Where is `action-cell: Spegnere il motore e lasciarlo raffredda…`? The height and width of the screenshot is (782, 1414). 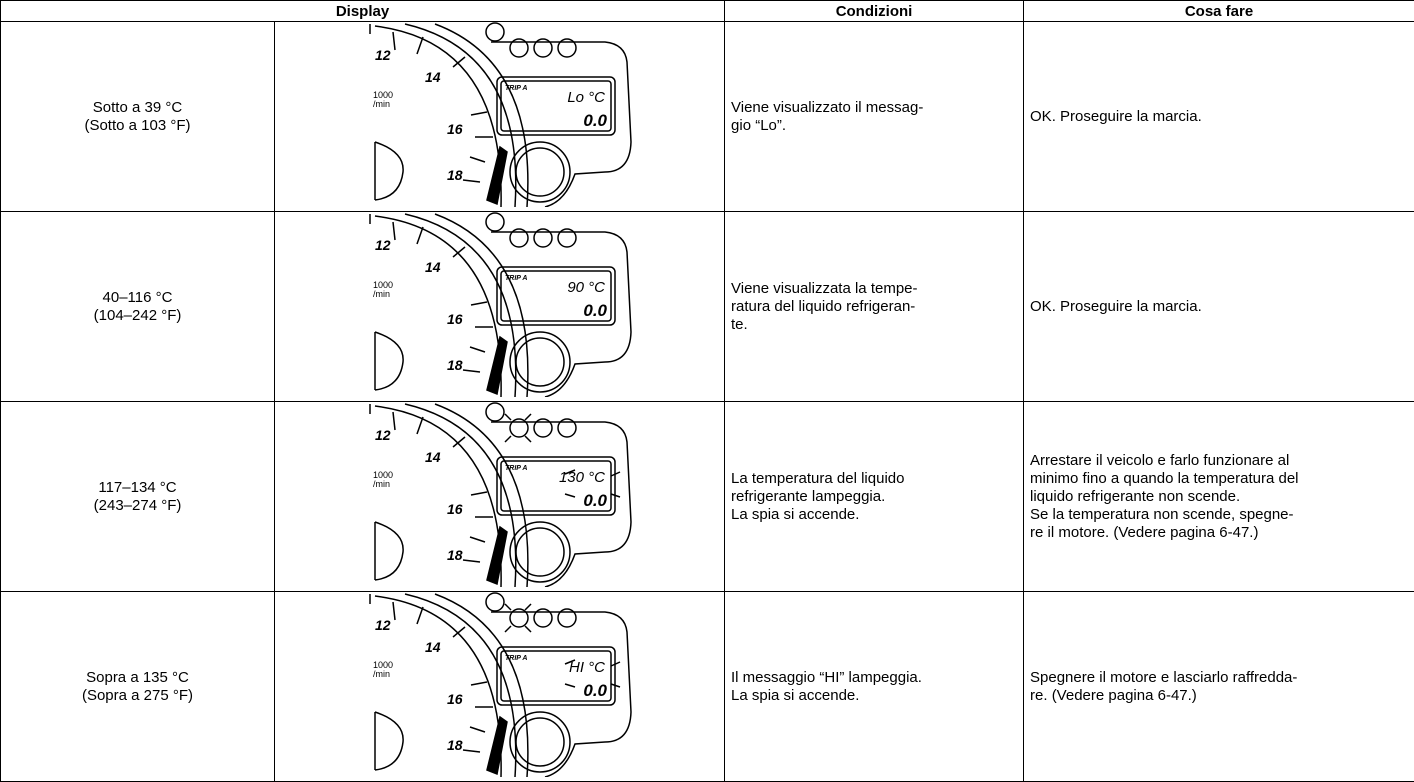
action-cell: Spegnere il motore e lasciarlo raffredda… is located at coordinates (1219, 687).